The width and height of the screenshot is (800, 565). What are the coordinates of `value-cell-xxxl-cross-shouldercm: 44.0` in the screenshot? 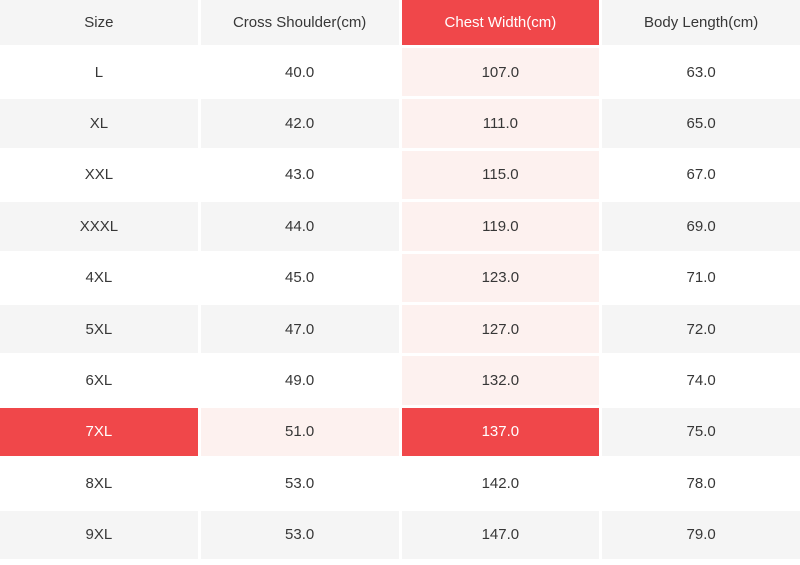 It's located at (299, 226).